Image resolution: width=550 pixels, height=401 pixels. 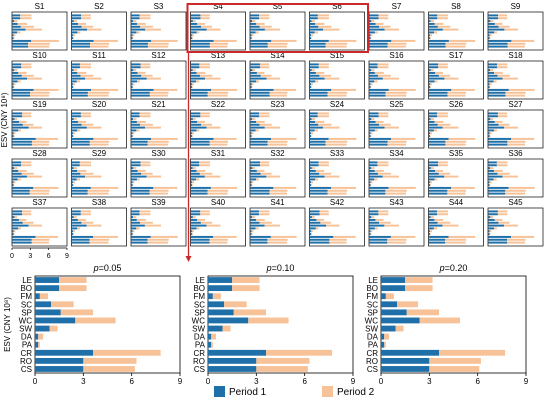 What do you see at coordinates (228, 320) in the screenshot?
I see `bar-period-1-wc` at bounding box center [228, 320].